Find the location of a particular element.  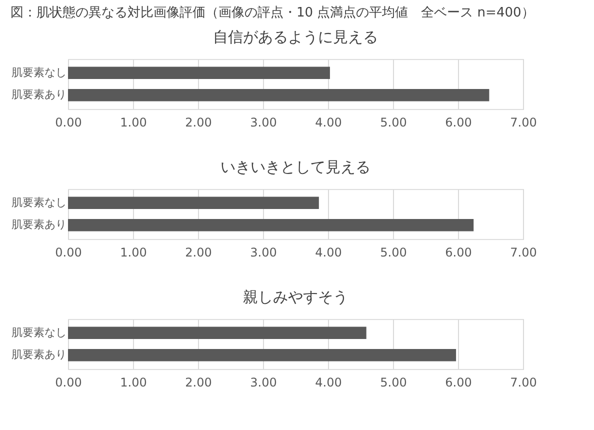

chart-title: 自信があるように見える is located at coordinates (295, 37).